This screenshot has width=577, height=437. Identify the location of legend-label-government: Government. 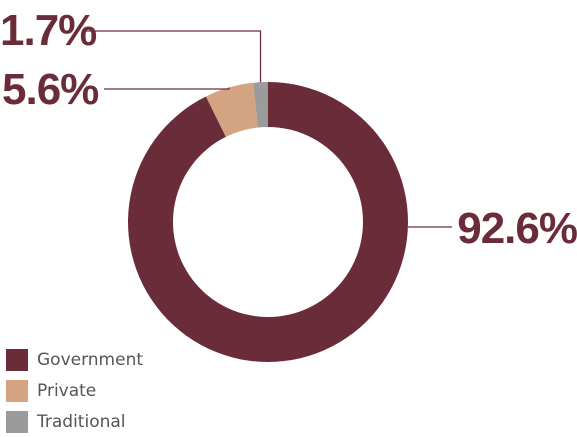
(90, 359).